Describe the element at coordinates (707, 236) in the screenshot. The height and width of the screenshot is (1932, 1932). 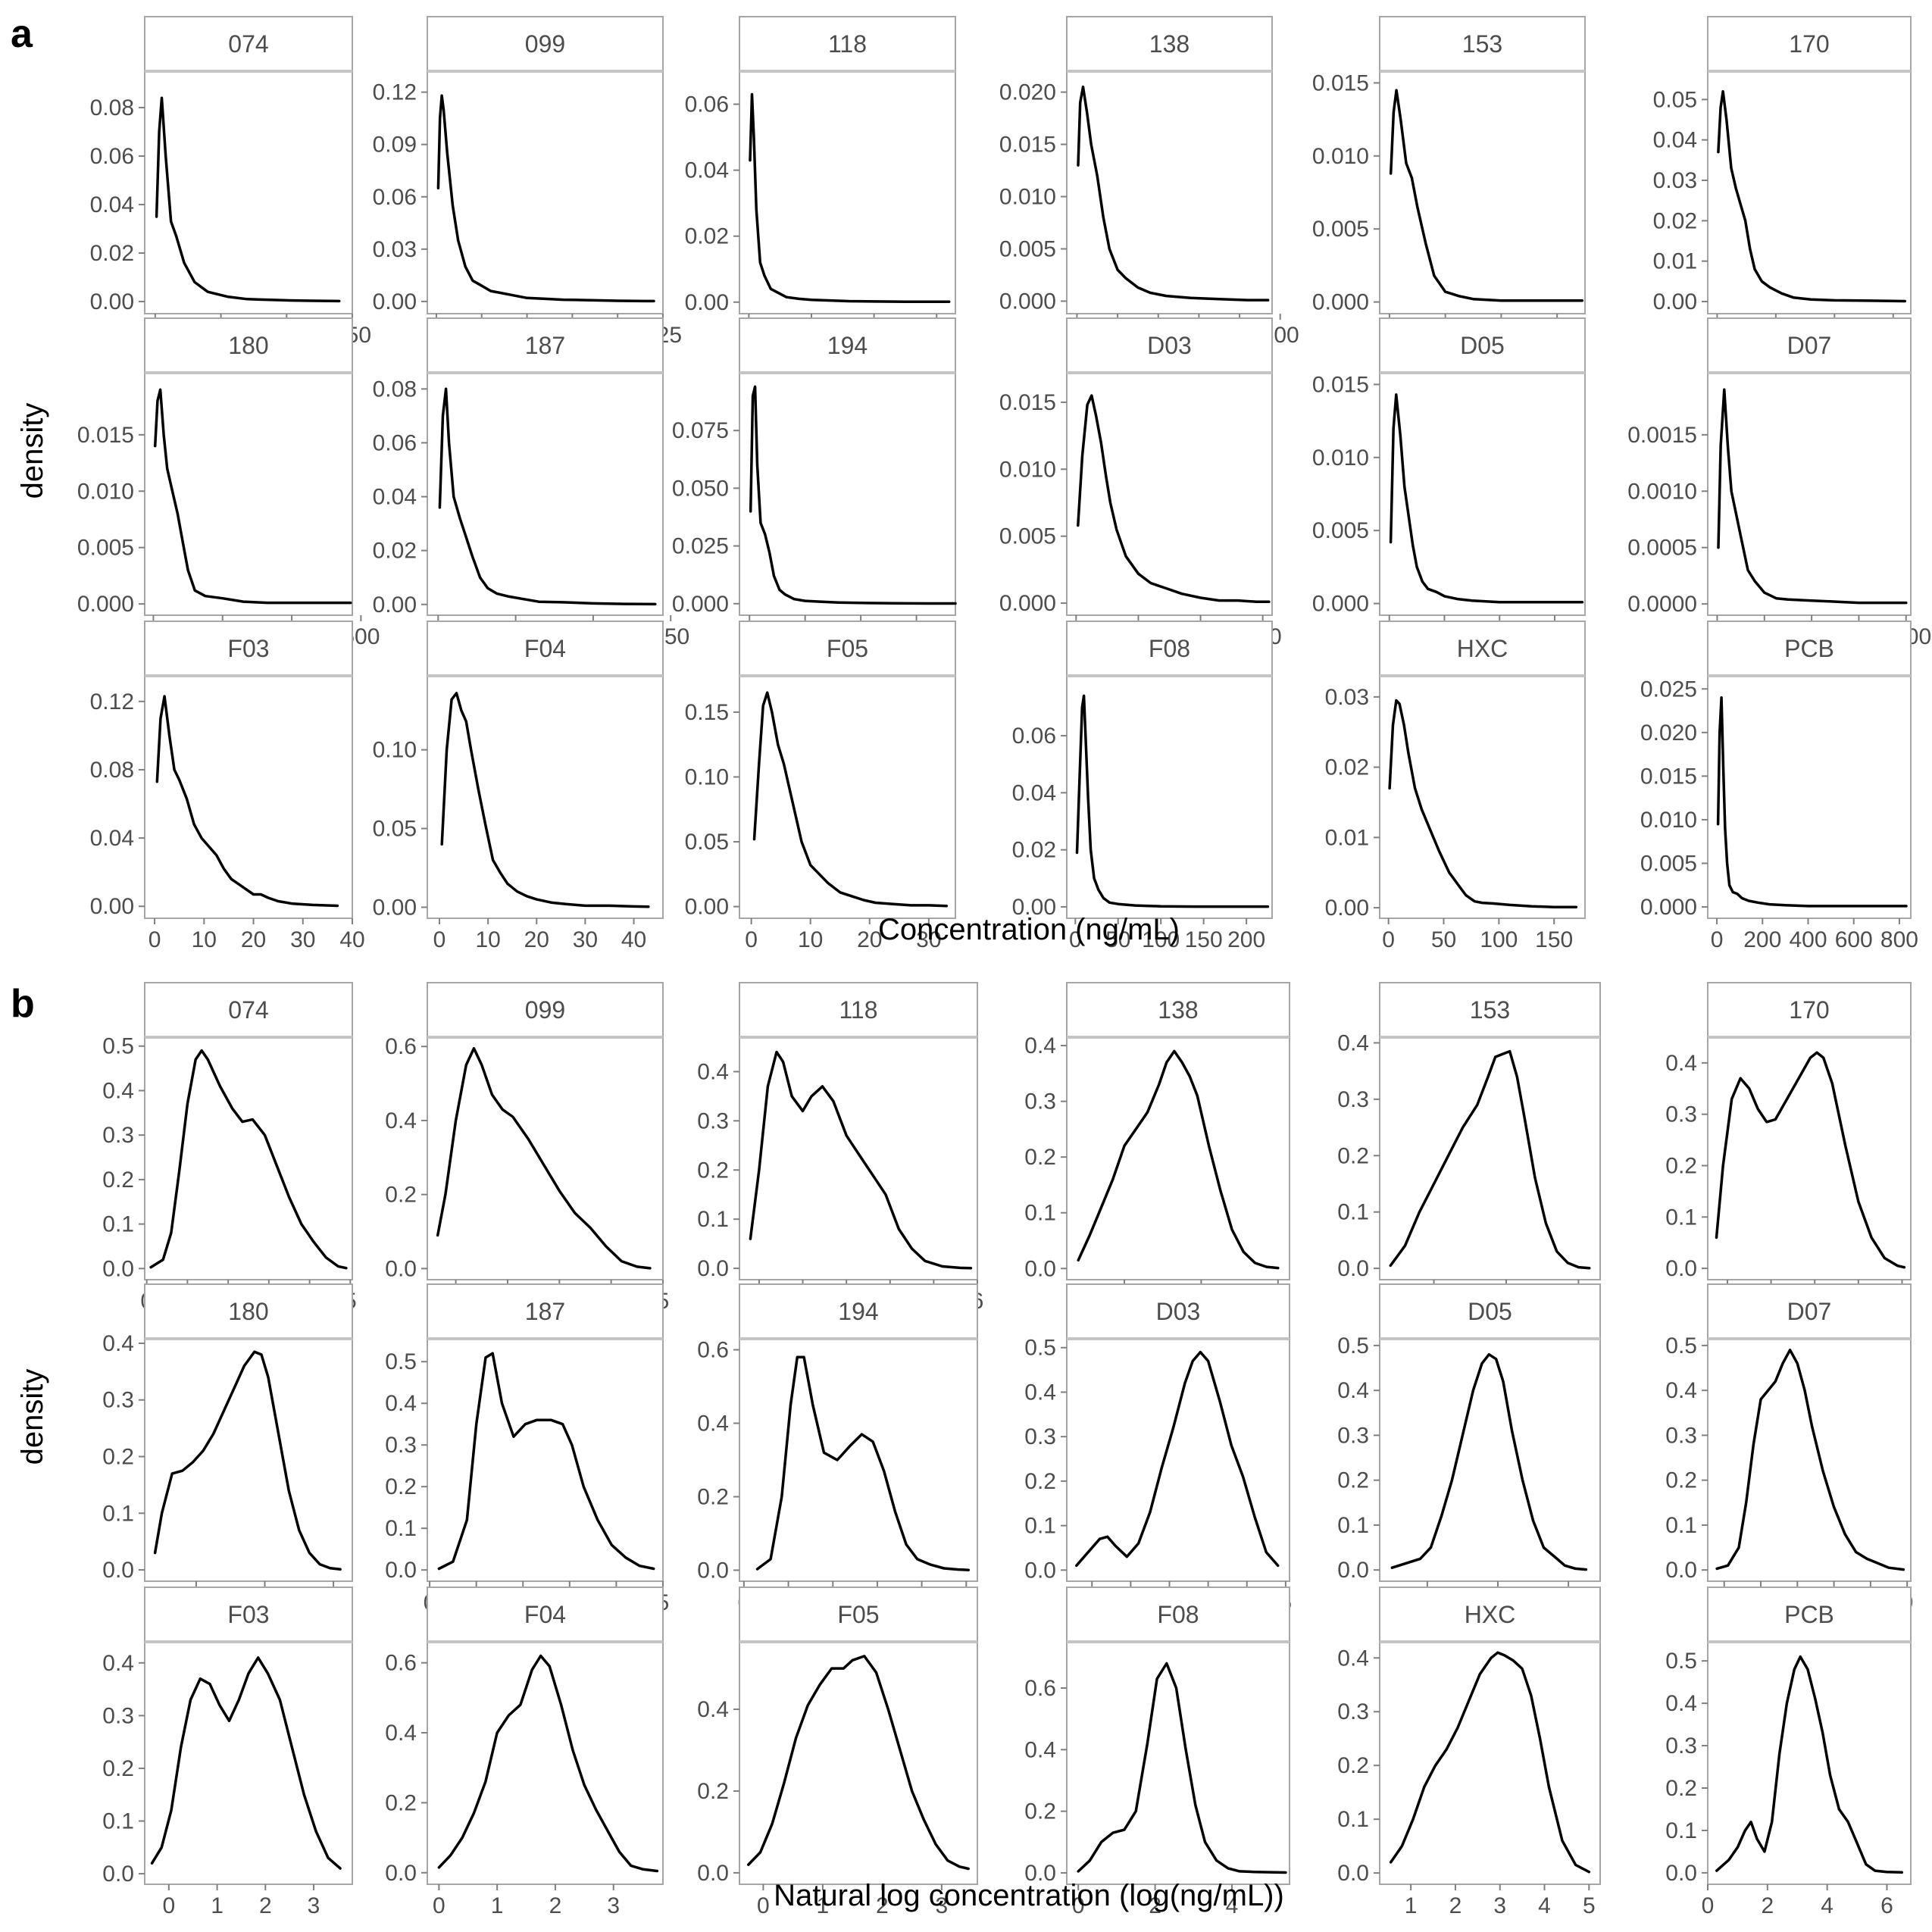
I see `panel-a-facet-118-y-tick-label: 0.02` at that location.